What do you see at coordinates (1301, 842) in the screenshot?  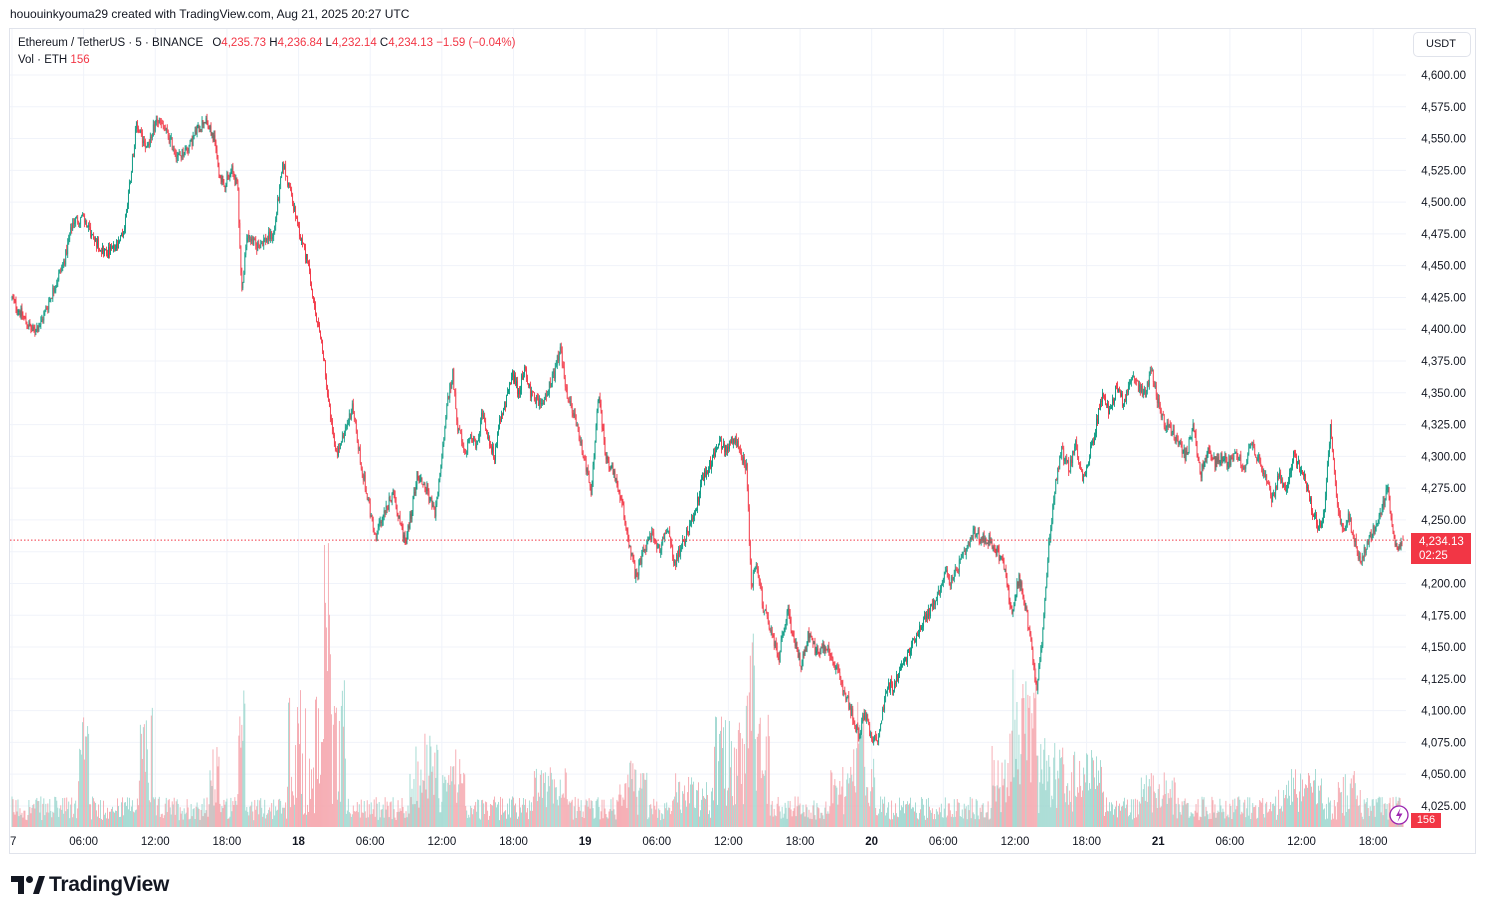 I see `x-tick-label: 12:00` at bounding box center [1301, 842].